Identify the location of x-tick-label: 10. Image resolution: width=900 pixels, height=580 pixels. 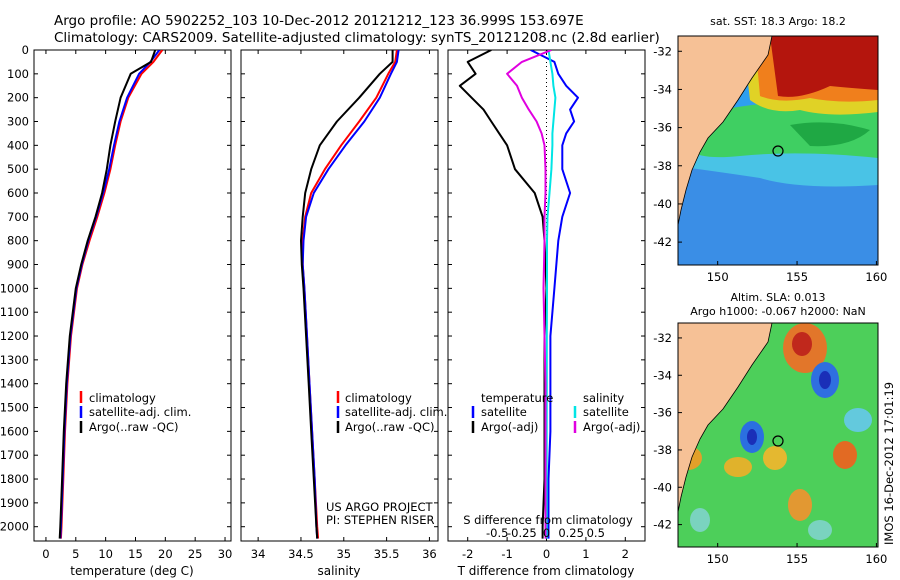
(105, 554).